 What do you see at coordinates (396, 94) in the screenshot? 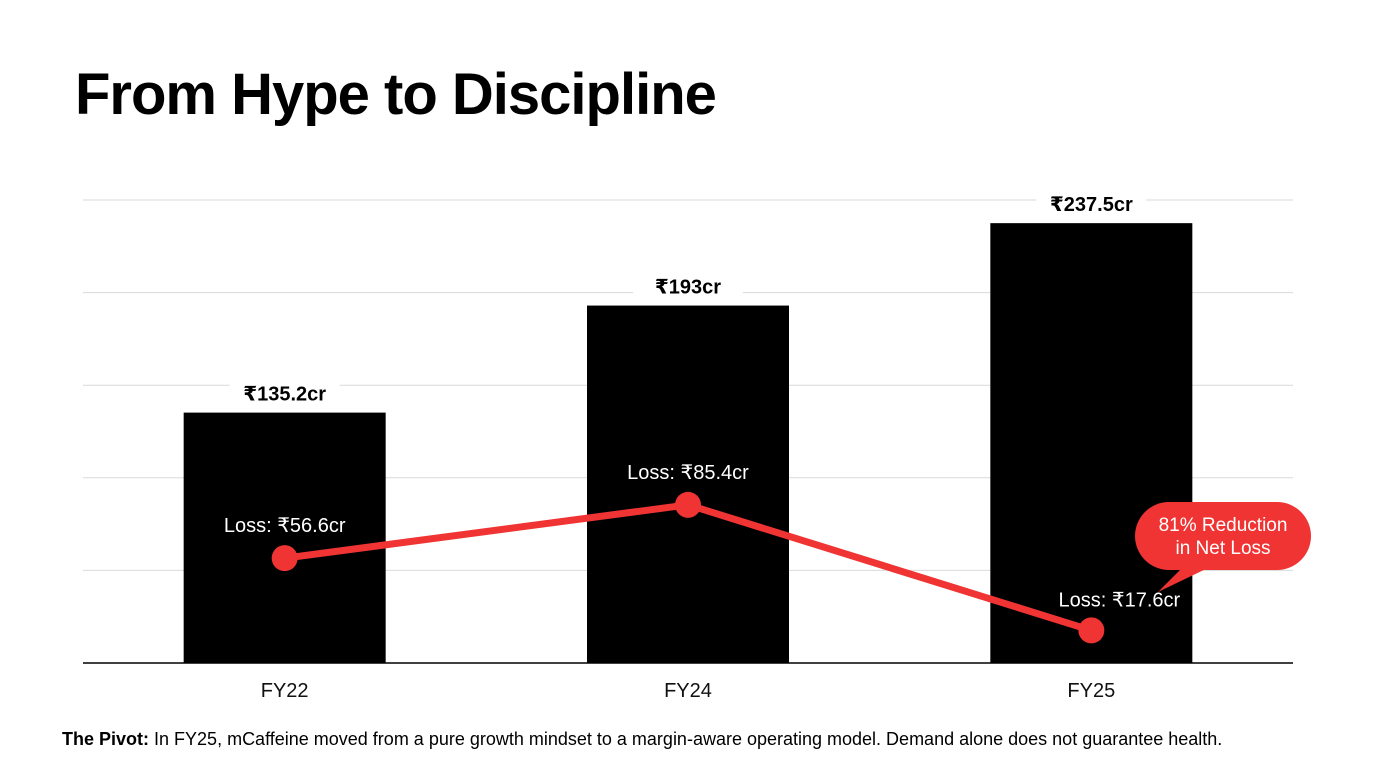
I see `slide-title: From Hype to Discipline` at bounding box center [396, 94].